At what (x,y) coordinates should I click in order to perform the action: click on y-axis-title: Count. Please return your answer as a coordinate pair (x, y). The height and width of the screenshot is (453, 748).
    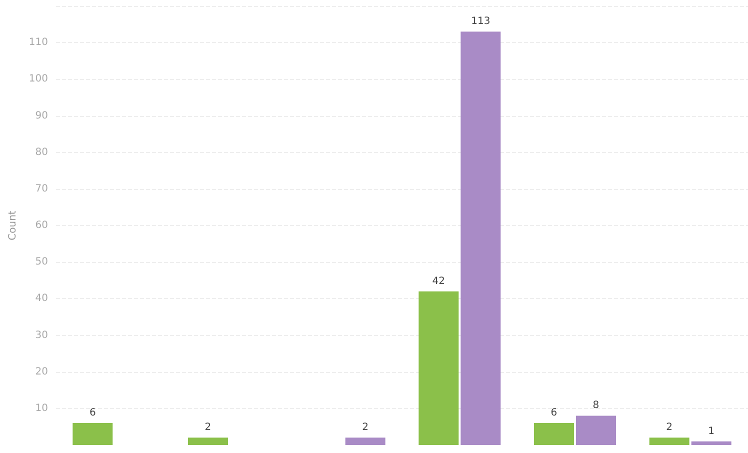
    Looking at the image, I should click on (13, 225).